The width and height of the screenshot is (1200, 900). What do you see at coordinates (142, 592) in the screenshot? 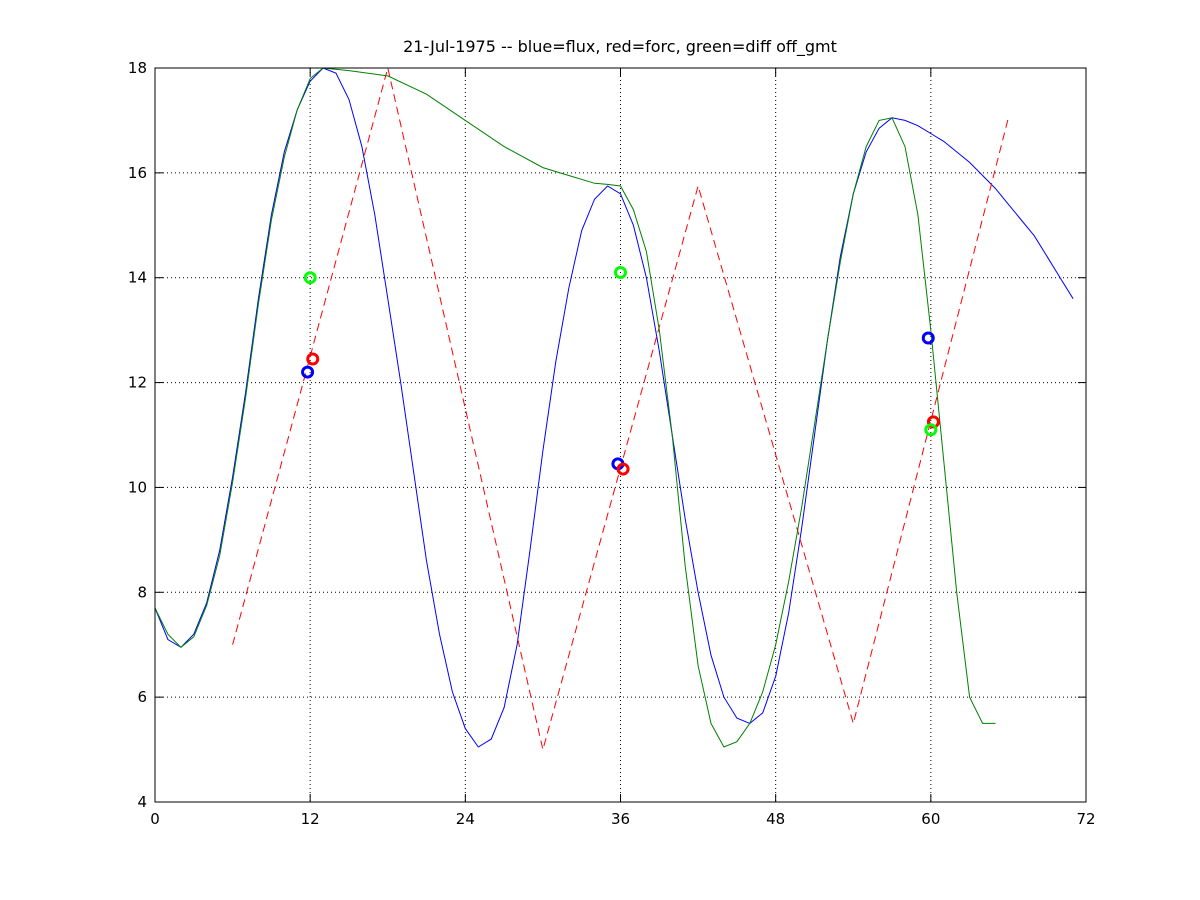
I see `y-tick-label: 8` at bounding box center [142, 592].